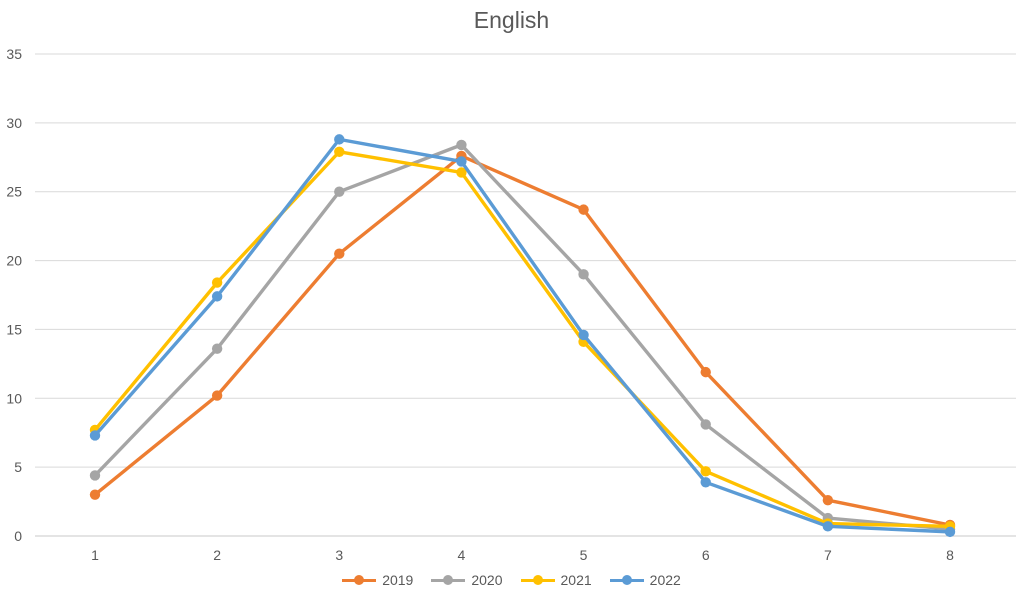 This screenshot has height=602, width=1023. What do you see at coordinates (14, 398) in the screenshot?
I see `y-tick-label: 10` at bounding box center [14, 398].